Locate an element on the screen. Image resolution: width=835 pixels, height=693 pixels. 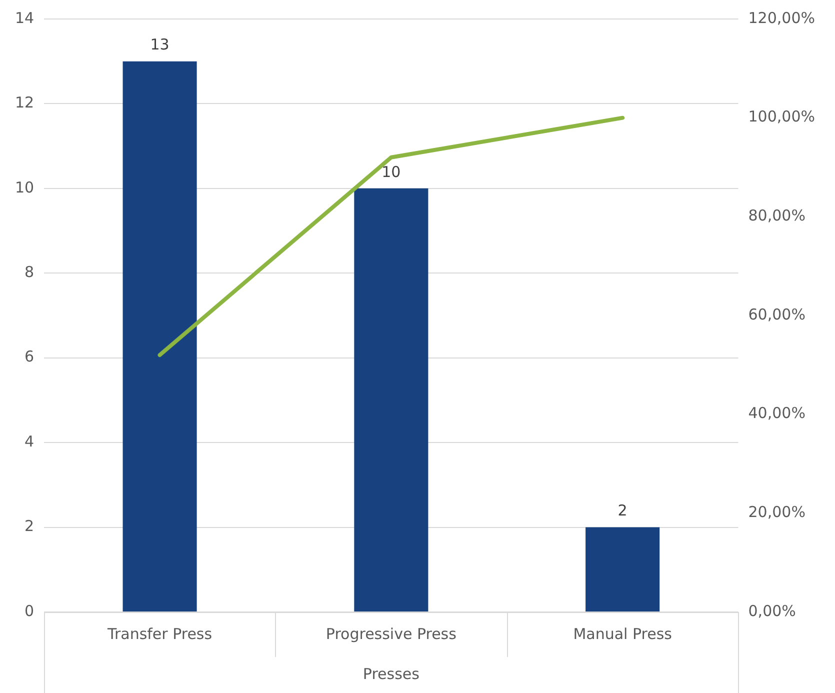
y-tick-label: 0 is located at coordinates (29, 611).